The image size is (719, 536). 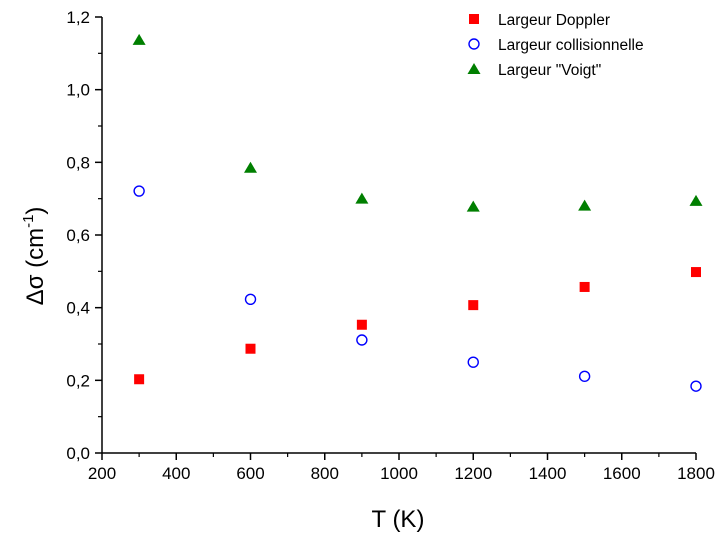 I want to click on x-tick-label: 400, so click(x=176, y=473).